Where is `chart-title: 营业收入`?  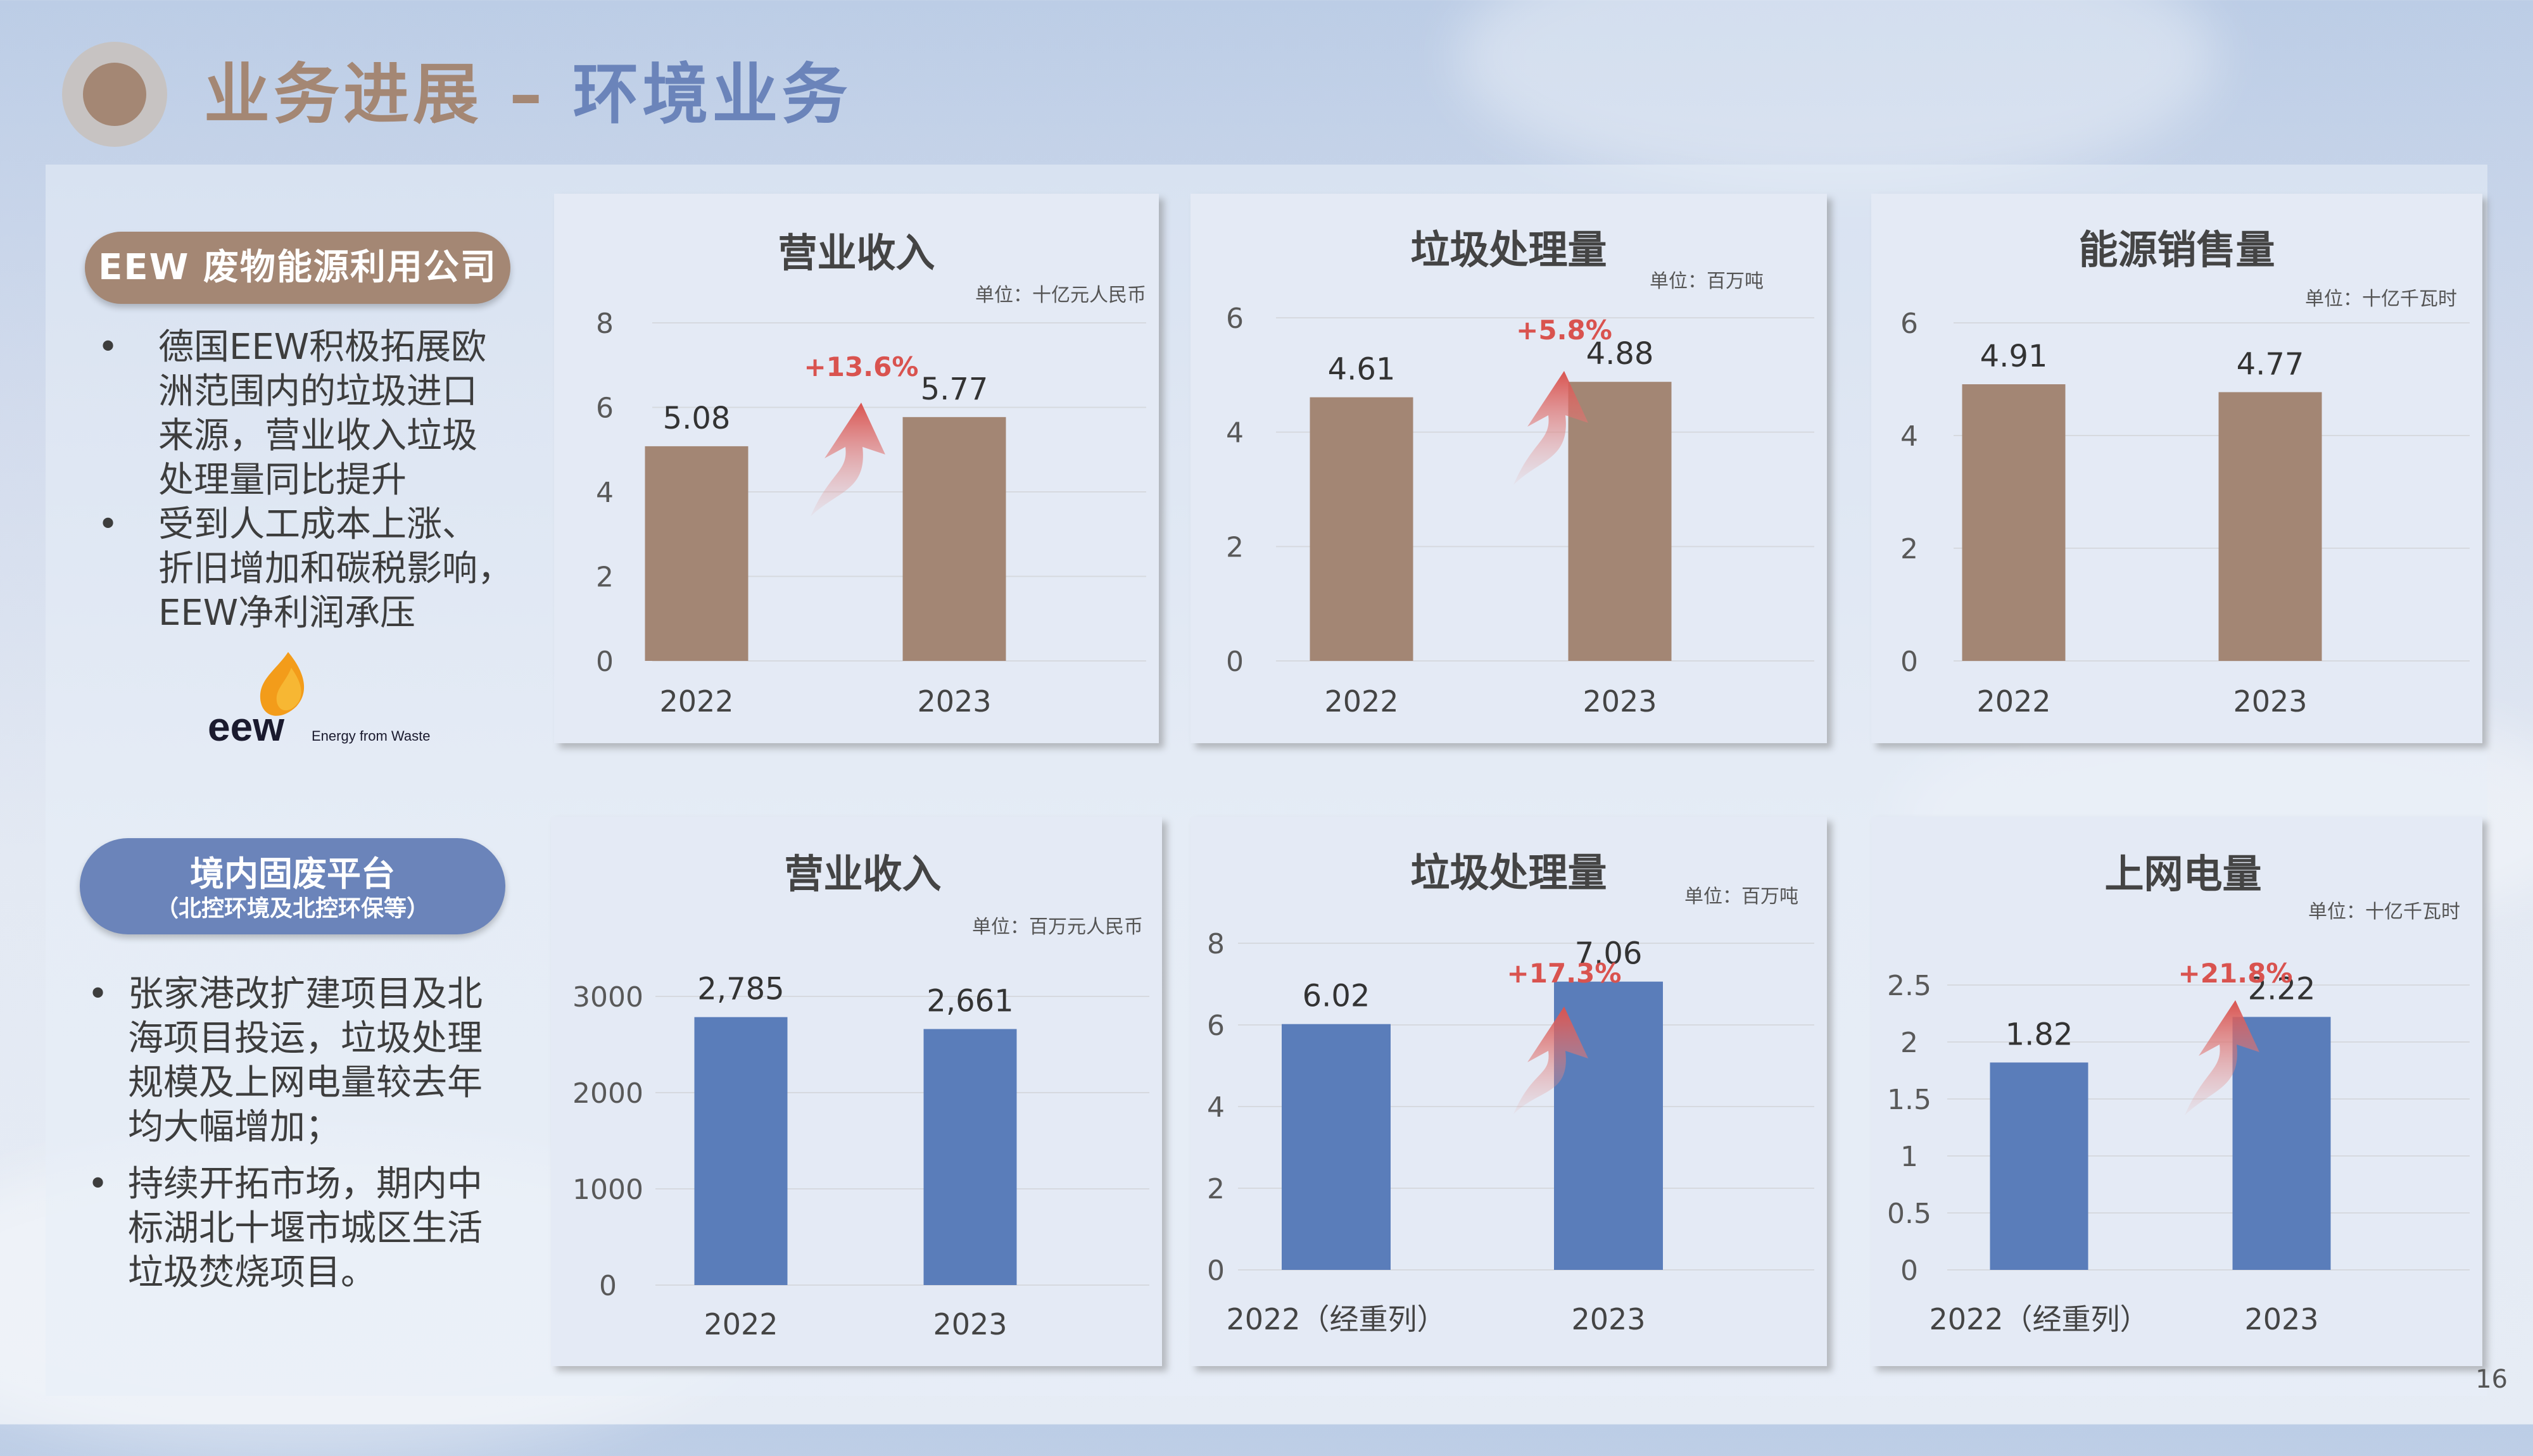
chart-title: 营业收入 is located at coordinates (856, 253).